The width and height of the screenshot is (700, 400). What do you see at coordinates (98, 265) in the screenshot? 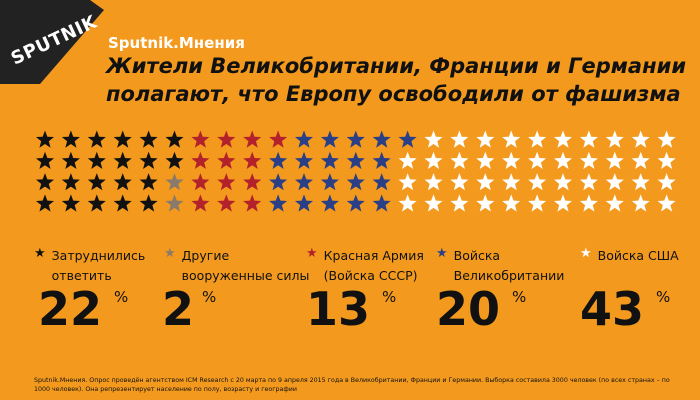
I see `legend-label: Затруднились ответить` at bounding box center [98, 265].